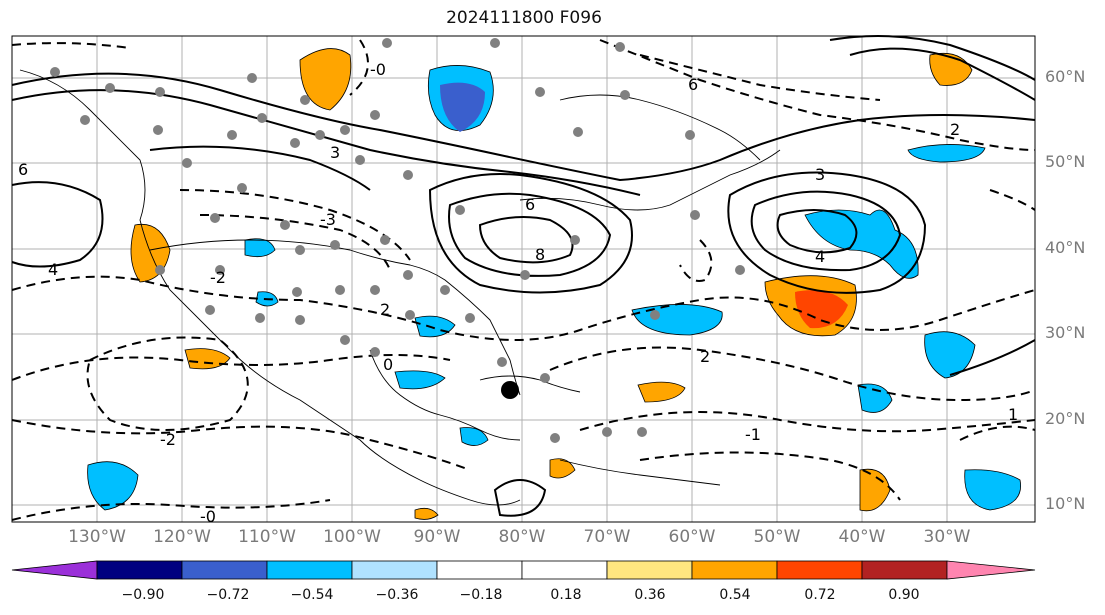  Describe the element at coordinates (1065, 247) in the screenshot. I see `lat-label: 40°N` at that location.